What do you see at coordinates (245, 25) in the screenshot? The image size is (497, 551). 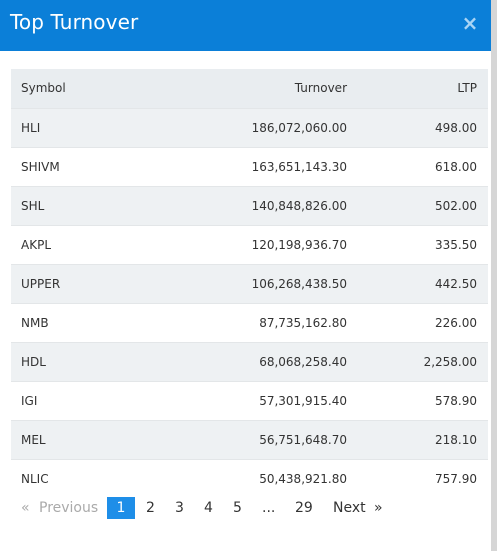 I see `modal-header: Top Turnover ×` at bounding box center [245, 25].